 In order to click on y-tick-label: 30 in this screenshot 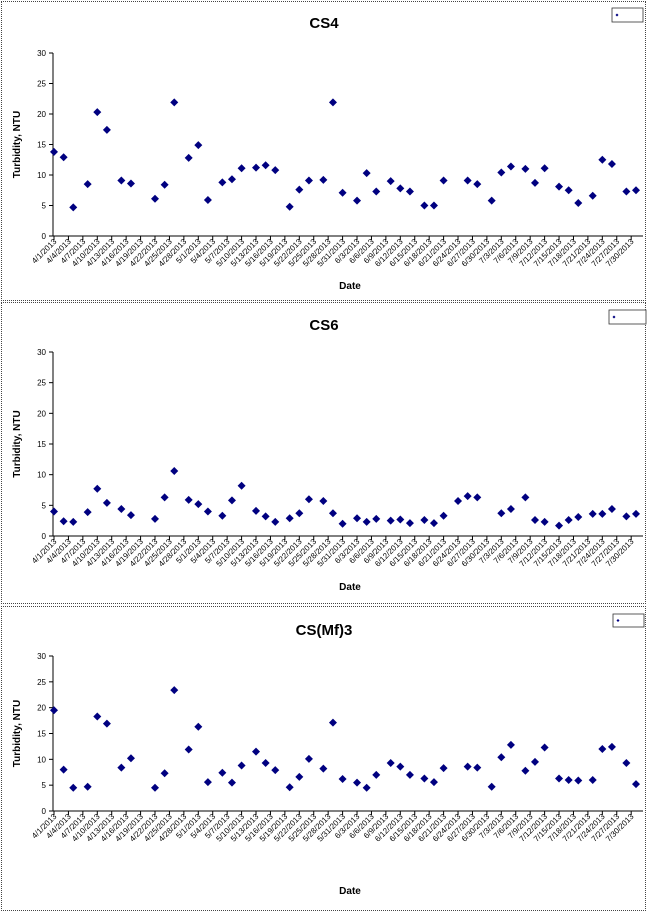, I will do `click(41, 656)`.